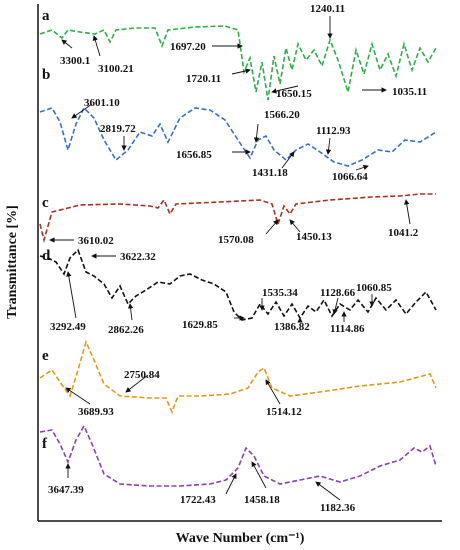 Image resolution: width=460 pixels, height=550 pixels. I want to click on peak-label: 1566.20, so click(282, 115).